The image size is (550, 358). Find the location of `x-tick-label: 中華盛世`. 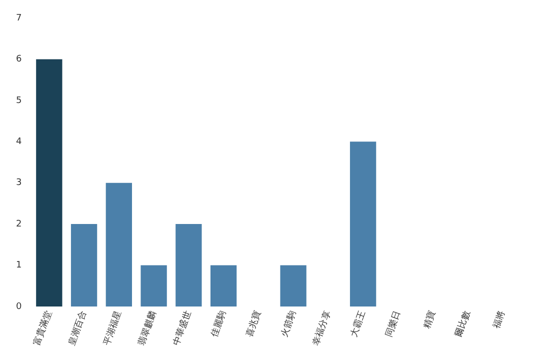

x-tick-label: 中華盛世 is located at coordinates (182, 328).